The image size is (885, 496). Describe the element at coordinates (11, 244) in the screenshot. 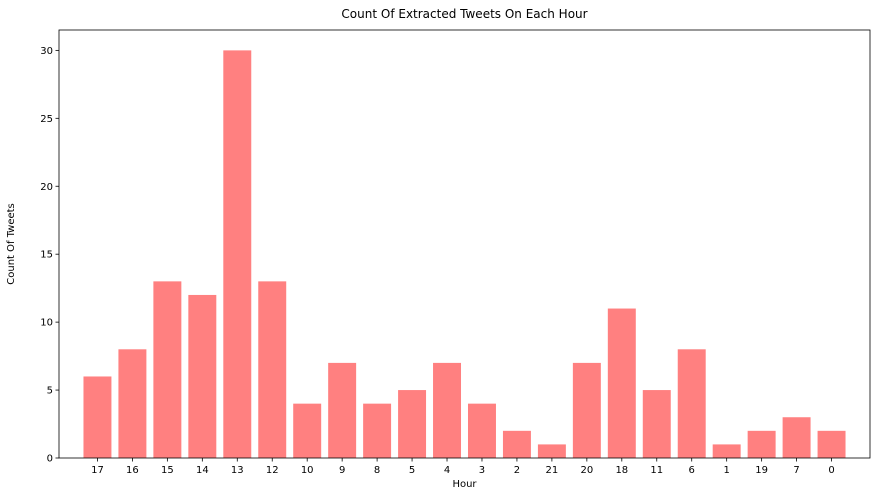

I see `y-axis-label: Count Of Tweets` at that location.